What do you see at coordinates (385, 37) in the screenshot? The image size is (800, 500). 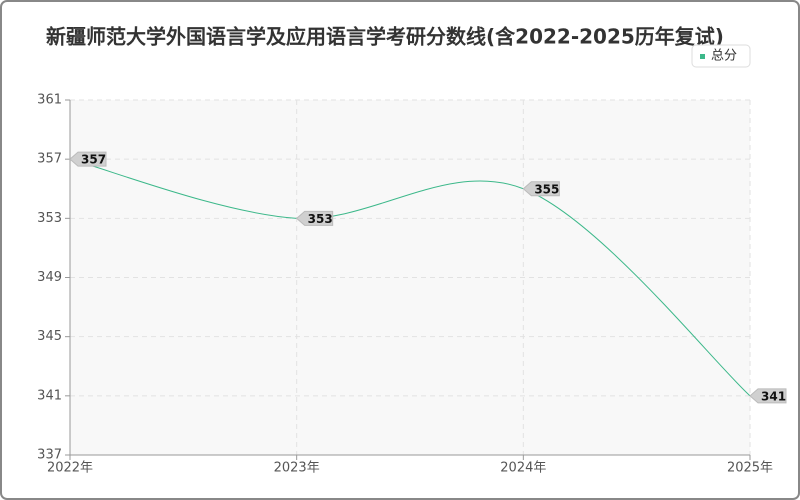 I see `chart-title: 新疆师范大学外国语言学及应用语言学考研分数线(含2022-2025历年复试)` at bounding box center [385, 37].